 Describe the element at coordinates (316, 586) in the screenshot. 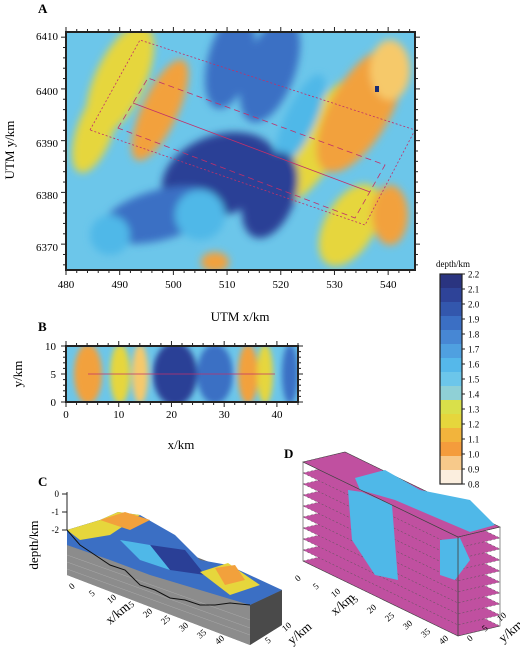

I see `panel-d-xtick: 5` at that location.